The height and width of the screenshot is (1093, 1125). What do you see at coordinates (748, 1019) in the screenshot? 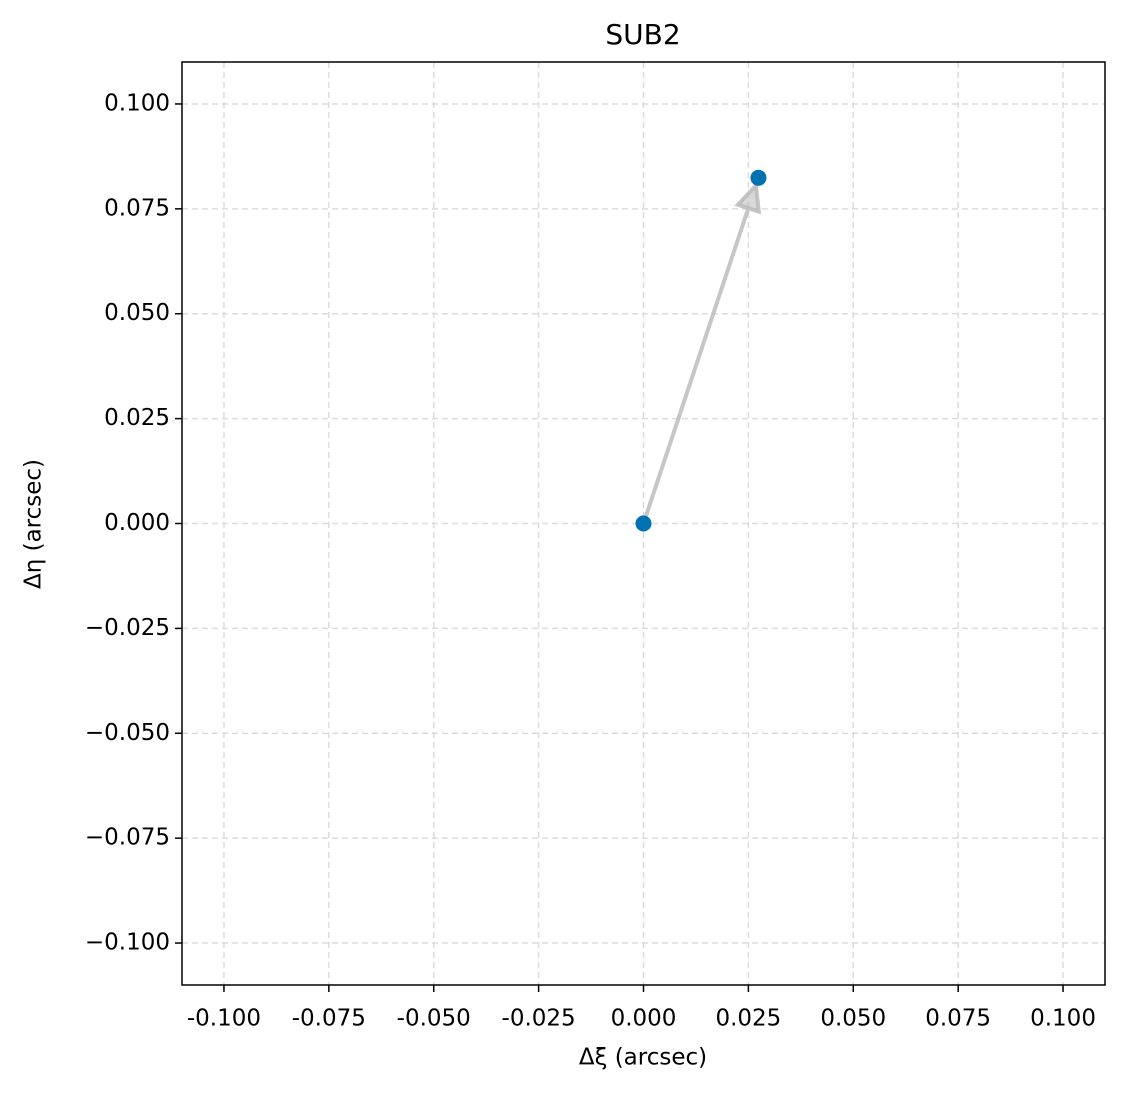
I see `x-tick-label: 0.025` at bounding box center [748, 1019].